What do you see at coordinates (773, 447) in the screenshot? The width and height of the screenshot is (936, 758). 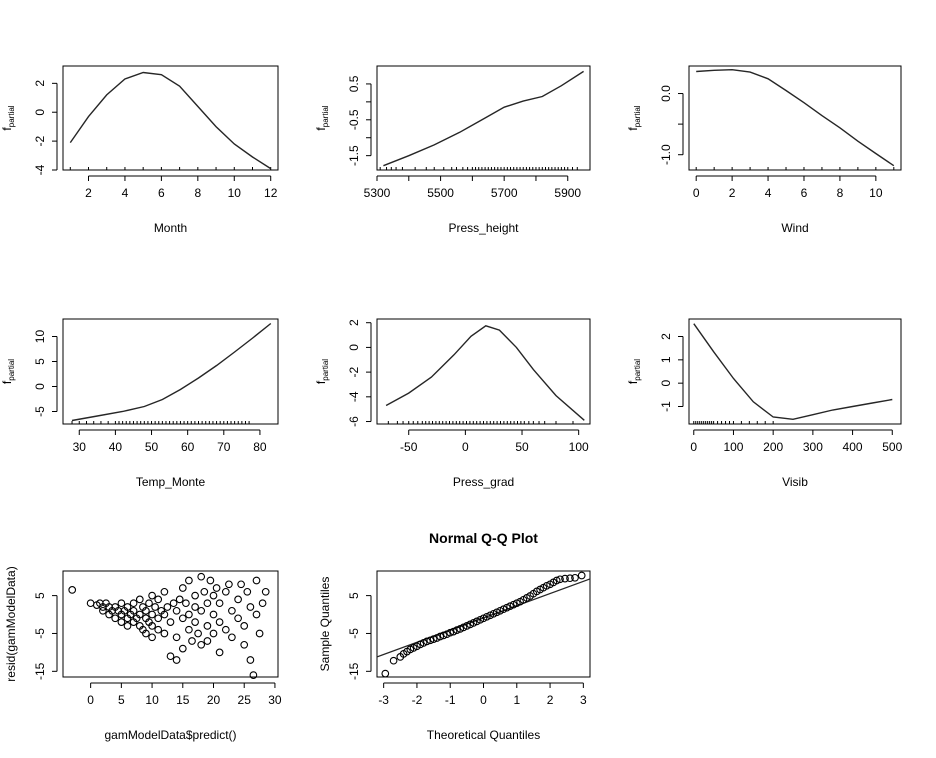 I see `x-tick-label: 200` at bounding box center [773, 447].